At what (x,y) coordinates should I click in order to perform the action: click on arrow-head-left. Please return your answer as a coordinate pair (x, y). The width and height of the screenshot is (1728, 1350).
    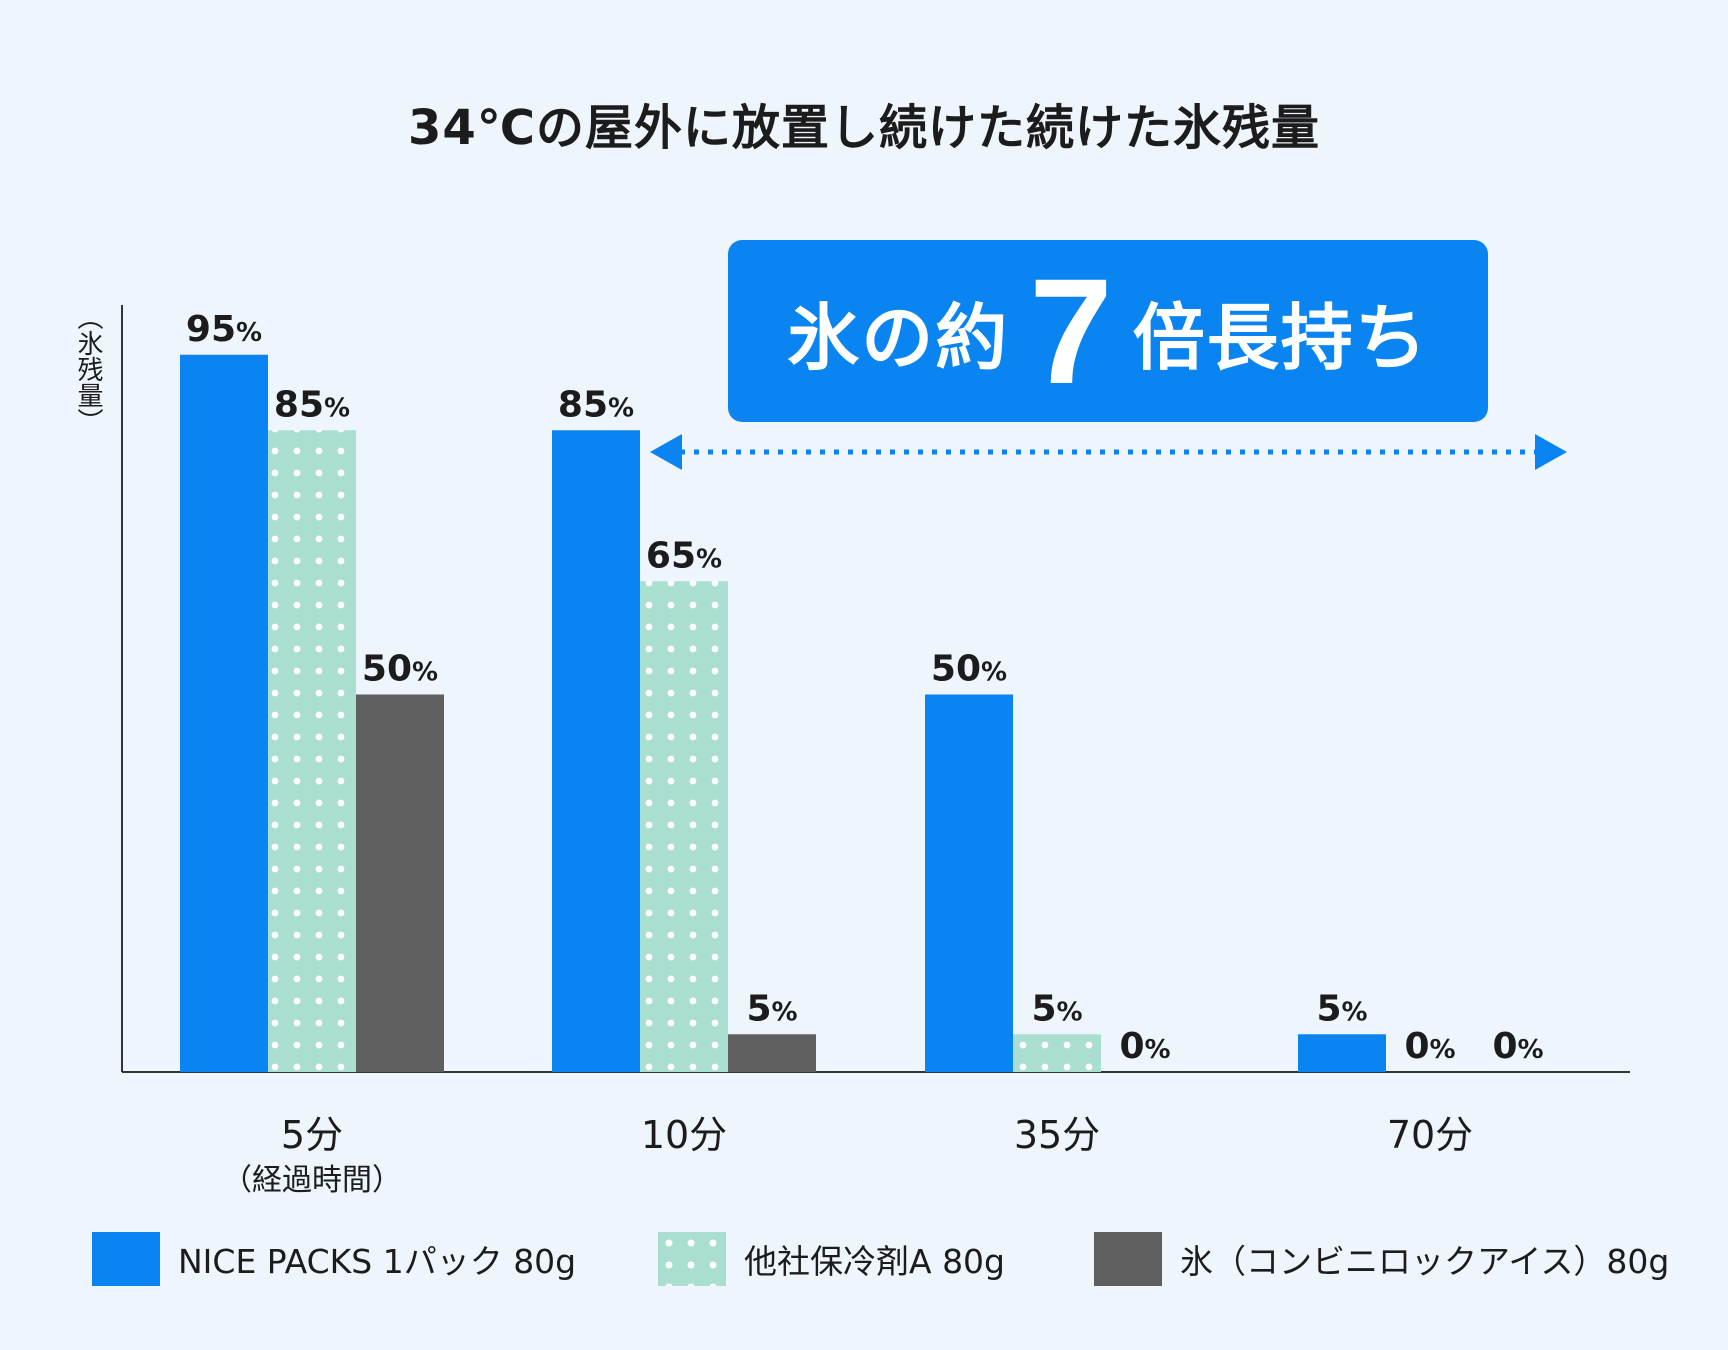
    Looking at the image, I should click on (666, 452).